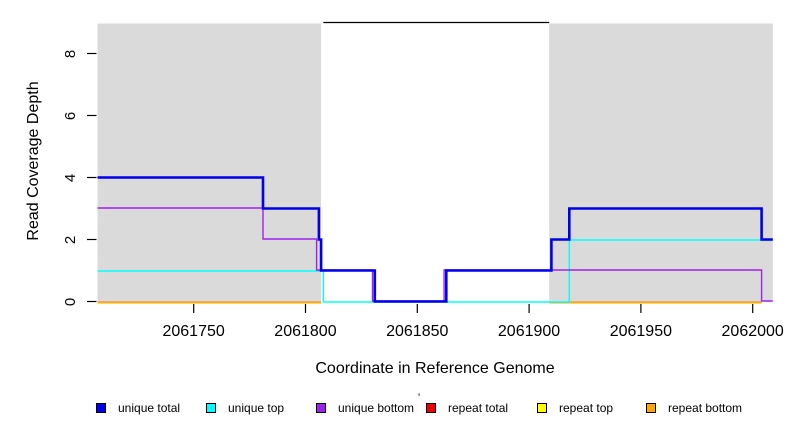  Describe the element at coordinates (33, 161) in the screenshot. I see `y-axis-label: Read Coverage Depth` at that location.